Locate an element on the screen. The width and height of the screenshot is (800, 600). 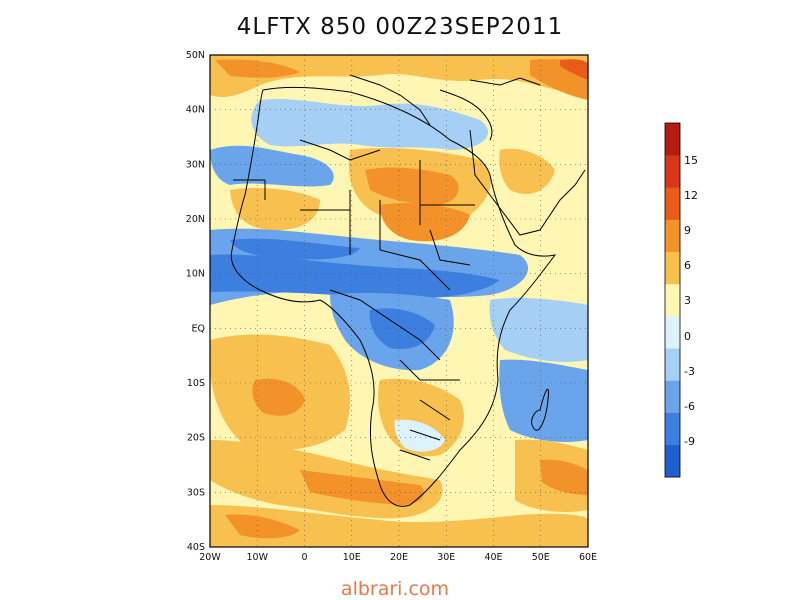
lon-label: 40E is located at coordinates (493, 557).